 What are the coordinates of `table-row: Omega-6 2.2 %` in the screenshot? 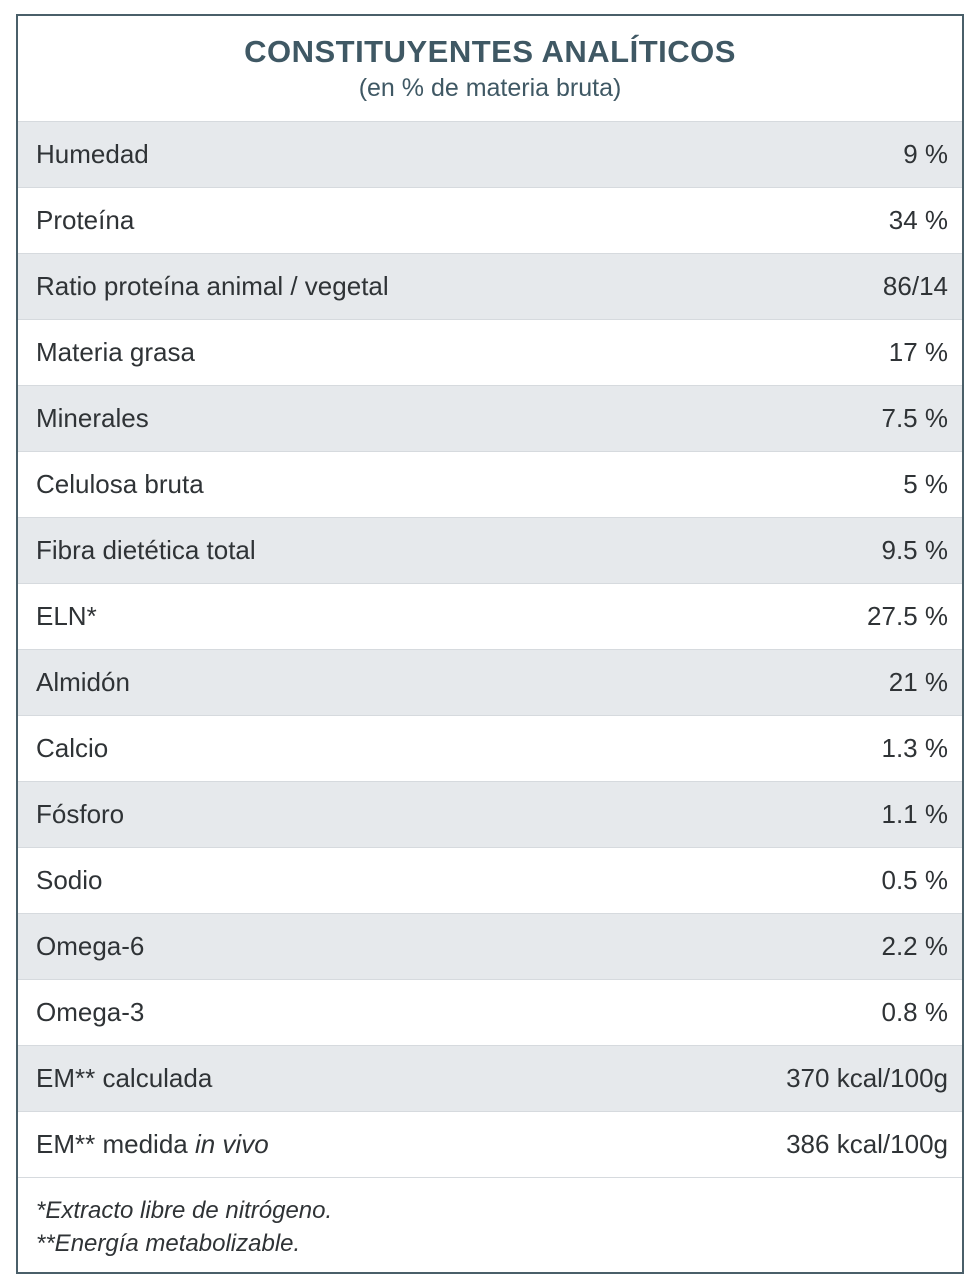 It's located at (490, 947).